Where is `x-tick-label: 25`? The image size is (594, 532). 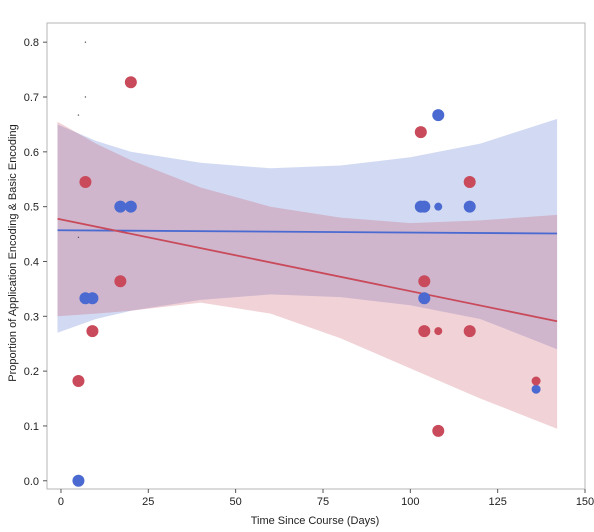 x-tick-label: 25 is located at coordinates (148, 502).